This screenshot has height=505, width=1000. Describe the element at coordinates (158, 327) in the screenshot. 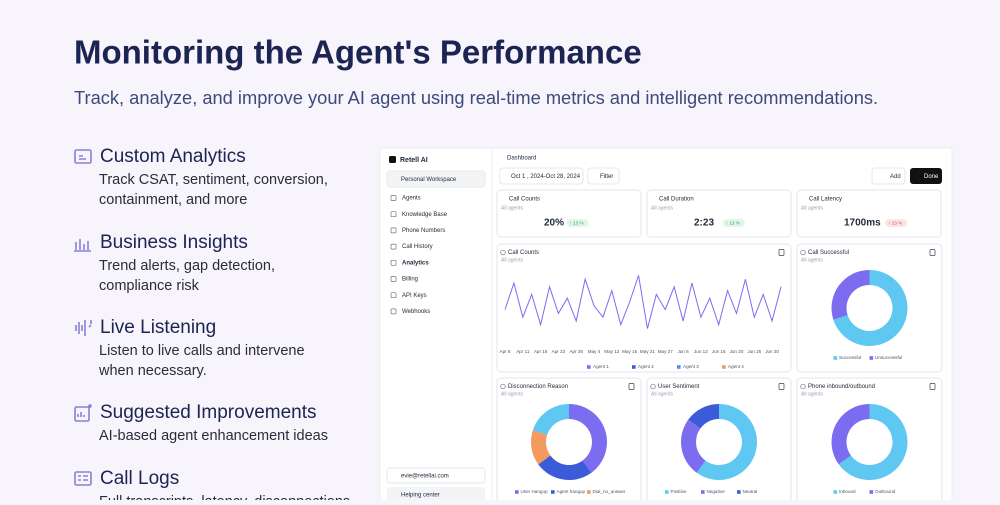

I see `feature-title: Live Listening` at that location.